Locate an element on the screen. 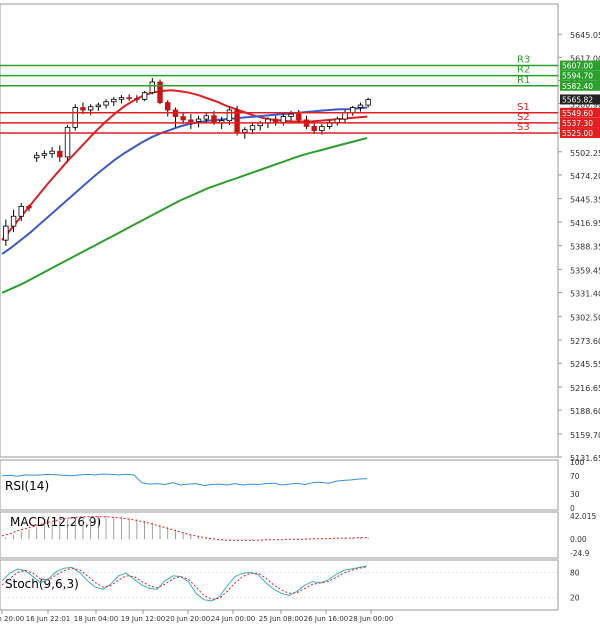 The image size is (600, 630). level-tag-text: 5582.40 is located at coordinates (577, 86).